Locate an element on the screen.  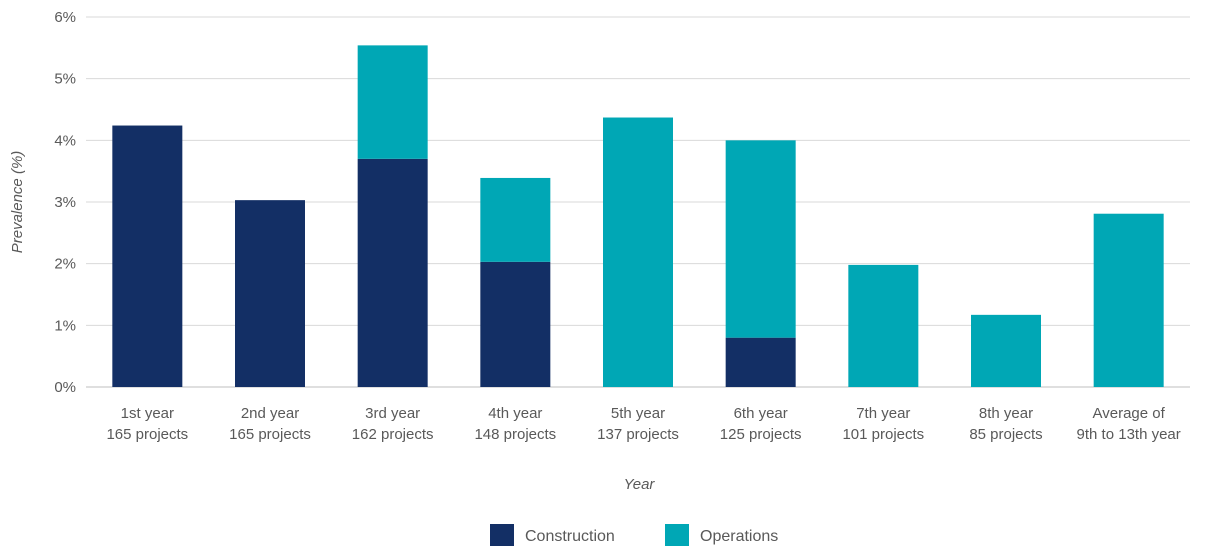
y-tick-label: 0% is located at coordinates (65, 387).